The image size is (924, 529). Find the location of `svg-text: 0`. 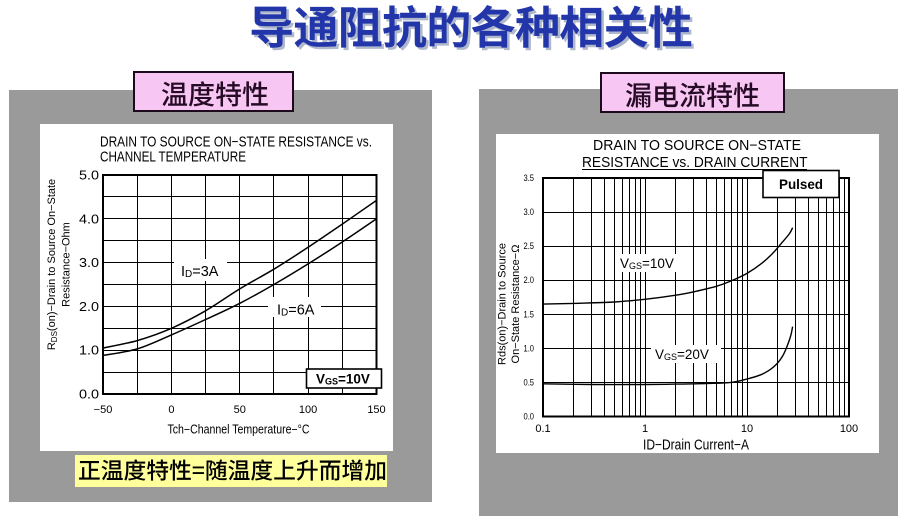

svg-text: 0 is located at coordinates (171, 410).